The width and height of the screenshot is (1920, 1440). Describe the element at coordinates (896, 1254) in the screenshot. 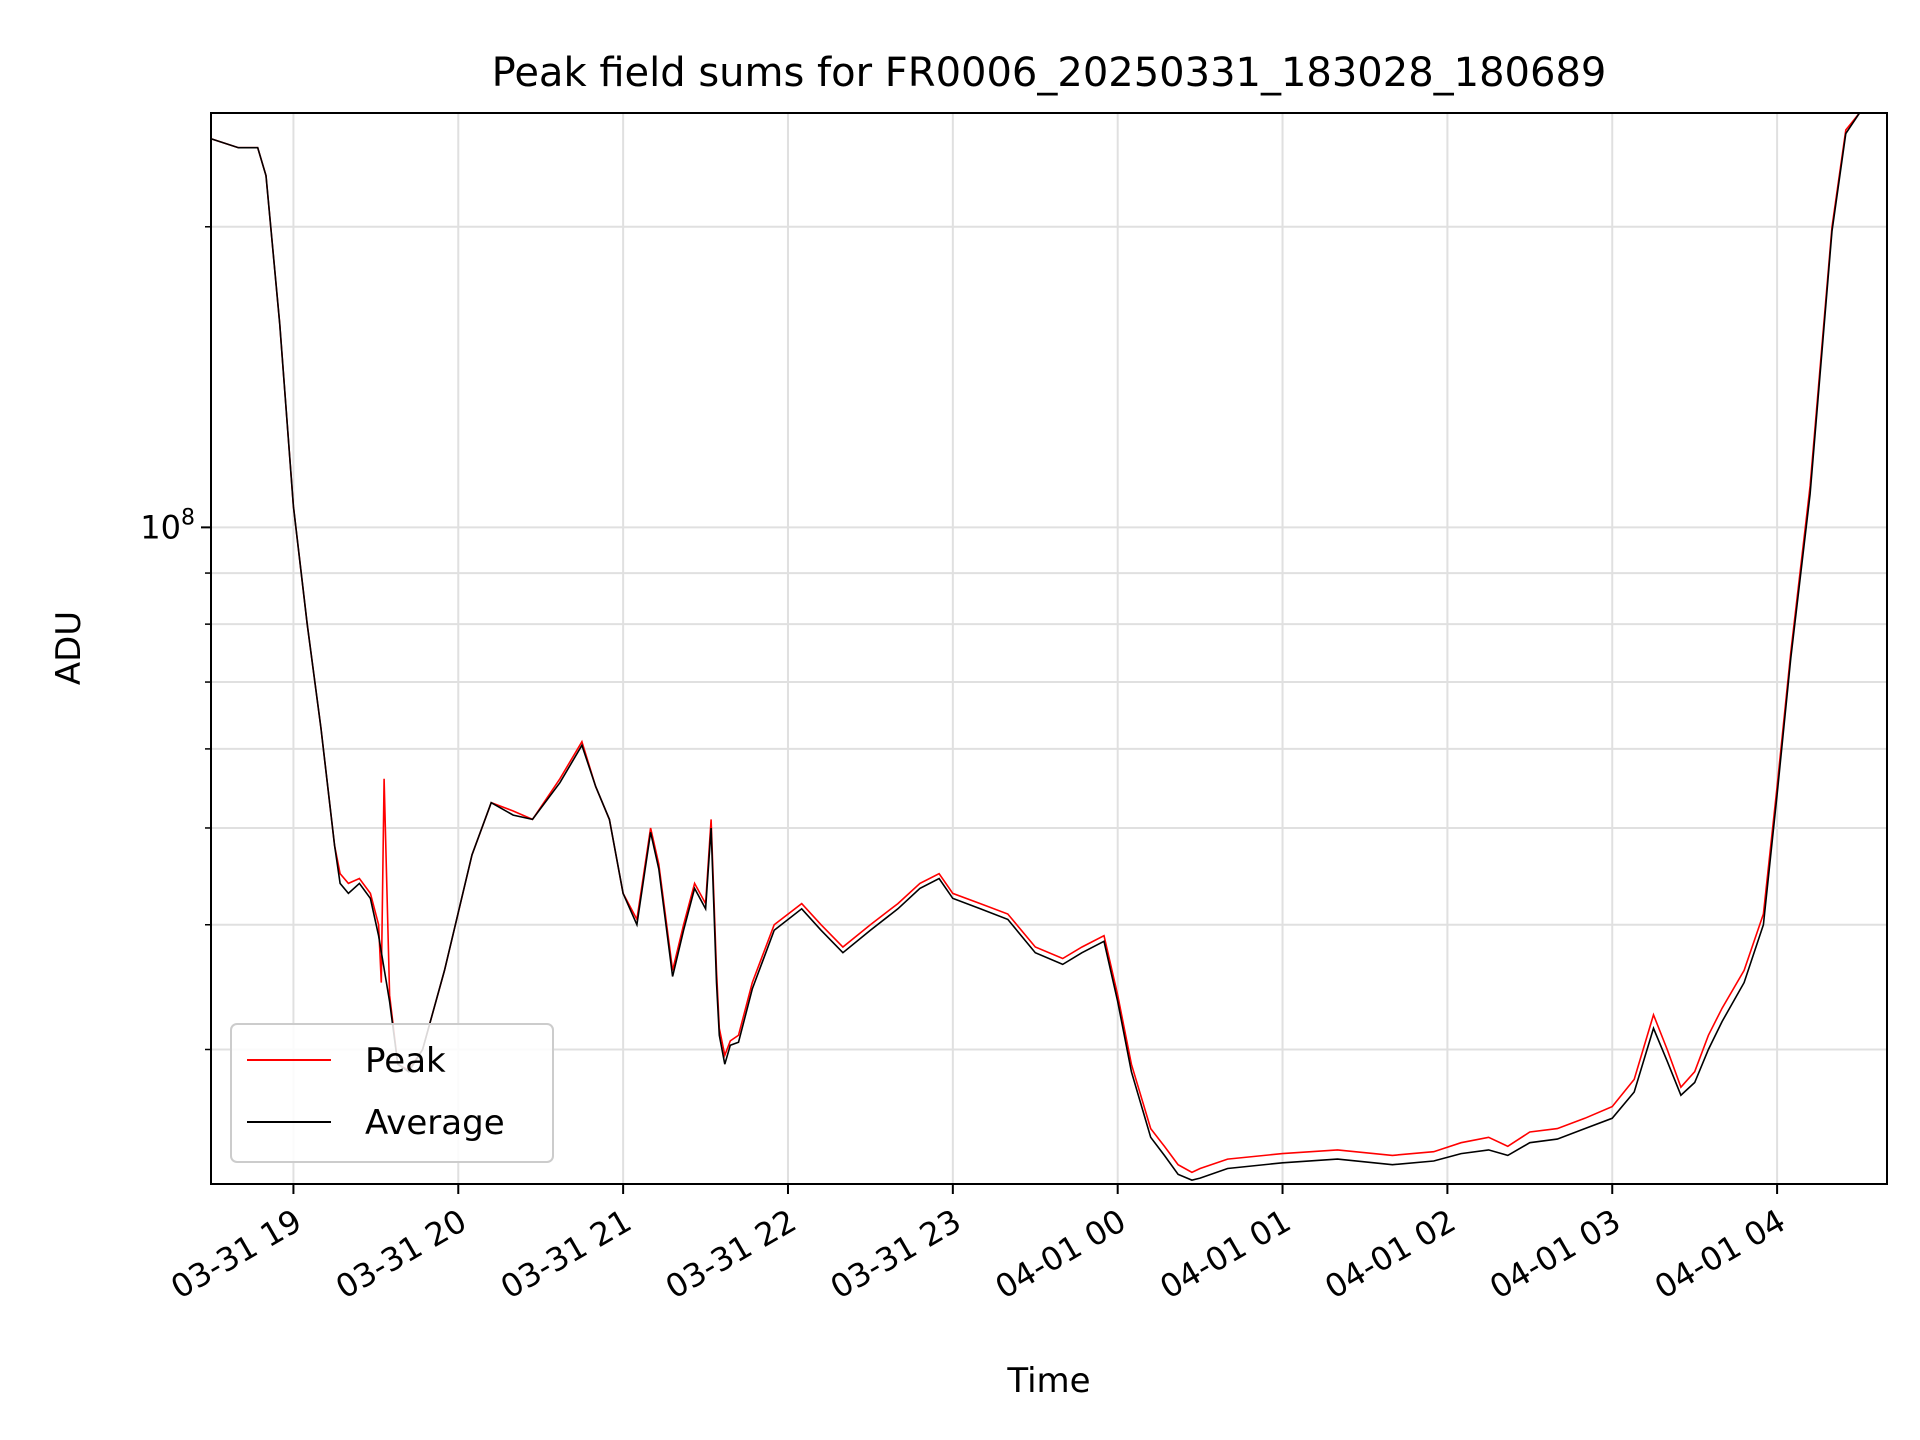

I see `x-tick-label: 03-31 23` at that location.